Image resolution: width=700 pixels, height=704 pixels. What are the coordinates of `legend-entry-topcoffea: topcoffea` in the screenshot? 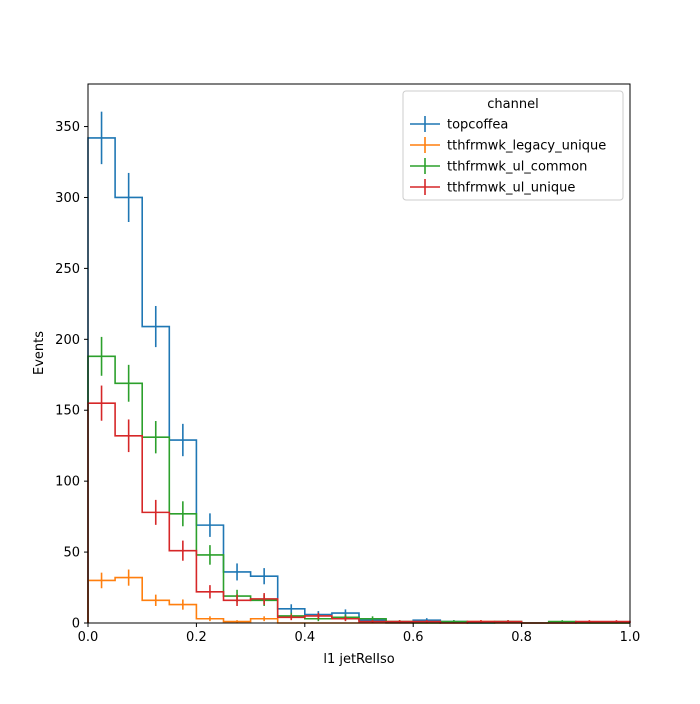 It's located at (459, 124).